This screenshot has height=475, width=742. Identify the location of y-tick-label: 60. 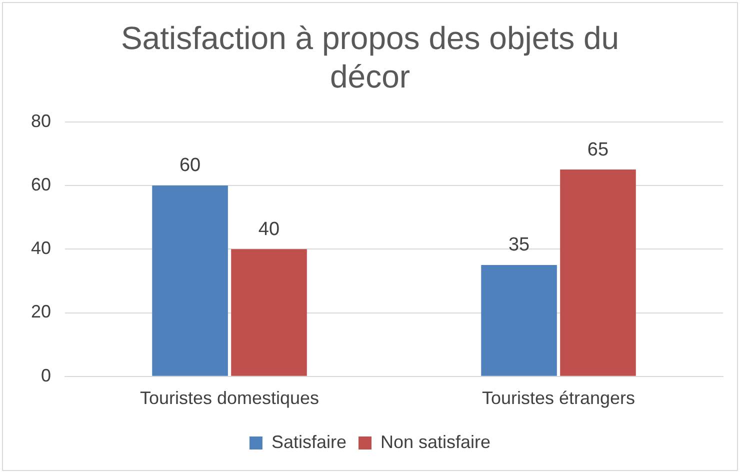
(41, 184).